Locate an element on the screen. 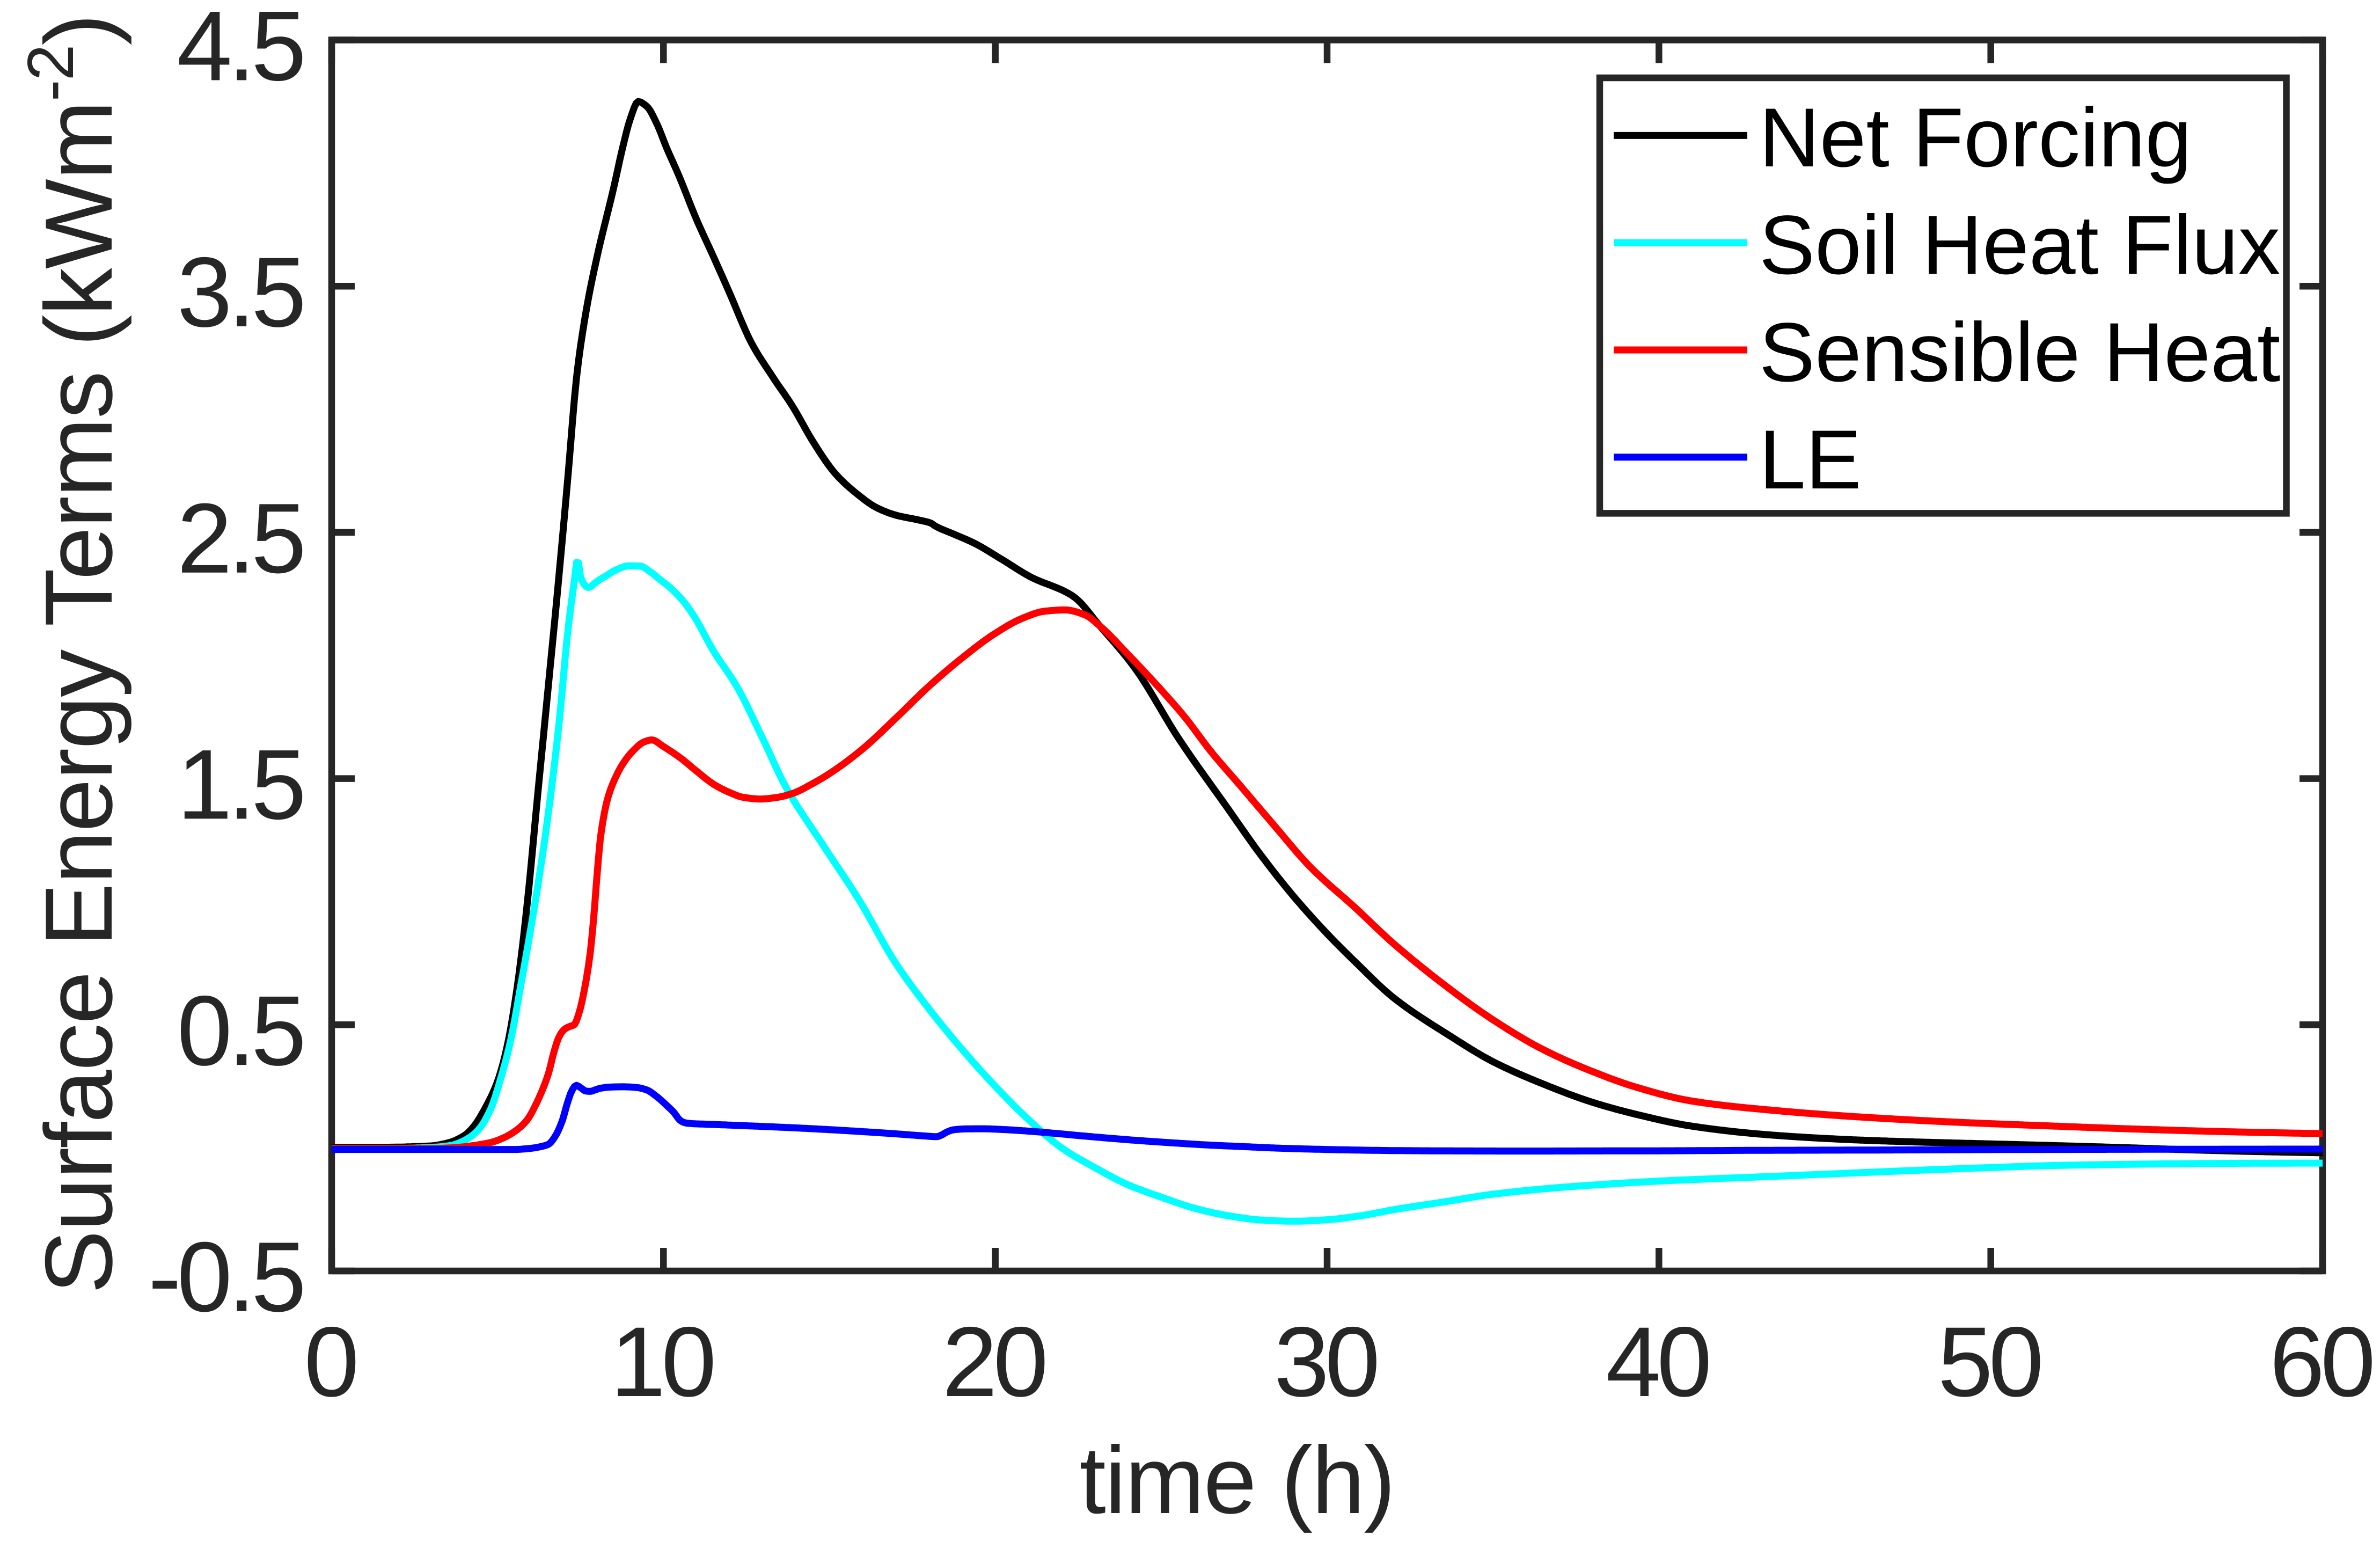 The height and width of the screenshot is (1542, 2380). svg-text: Surface Energy Terms (kWm-2) is located at coordinates (73, 653).